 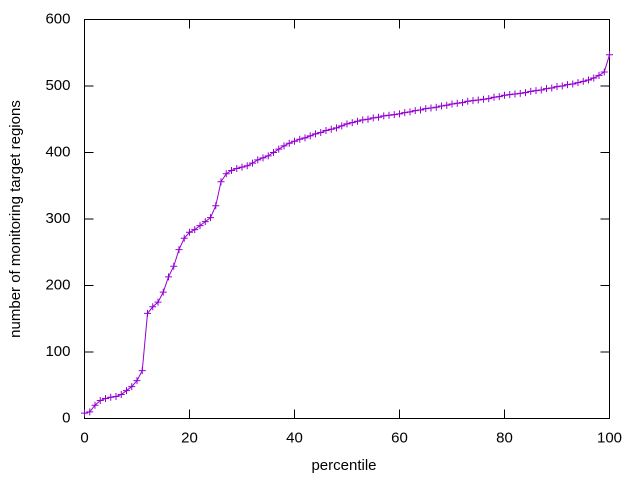 I want to click on x-tick-label: 80, so click(x=504, y=437).